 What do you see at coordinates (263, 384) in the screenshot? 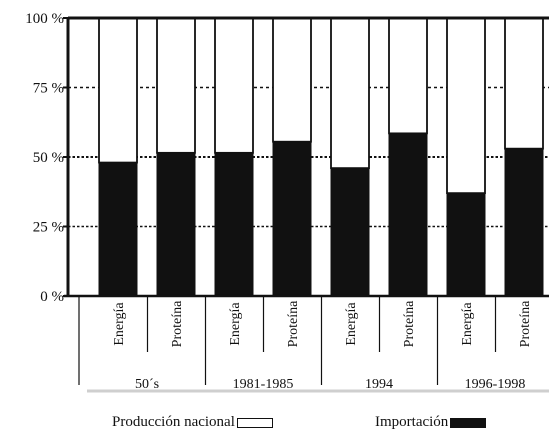
I see `group-label: 1981-1985` at bounding box center [263, 384].